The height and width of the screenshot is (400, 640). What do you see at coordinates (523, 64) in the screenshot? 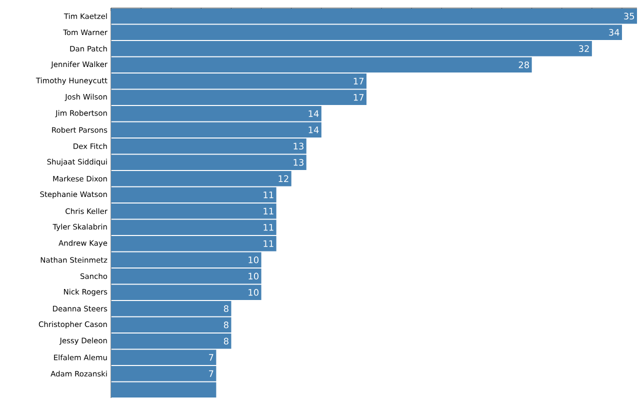
I see `data-label: 28` at bounding box center [523, 64].